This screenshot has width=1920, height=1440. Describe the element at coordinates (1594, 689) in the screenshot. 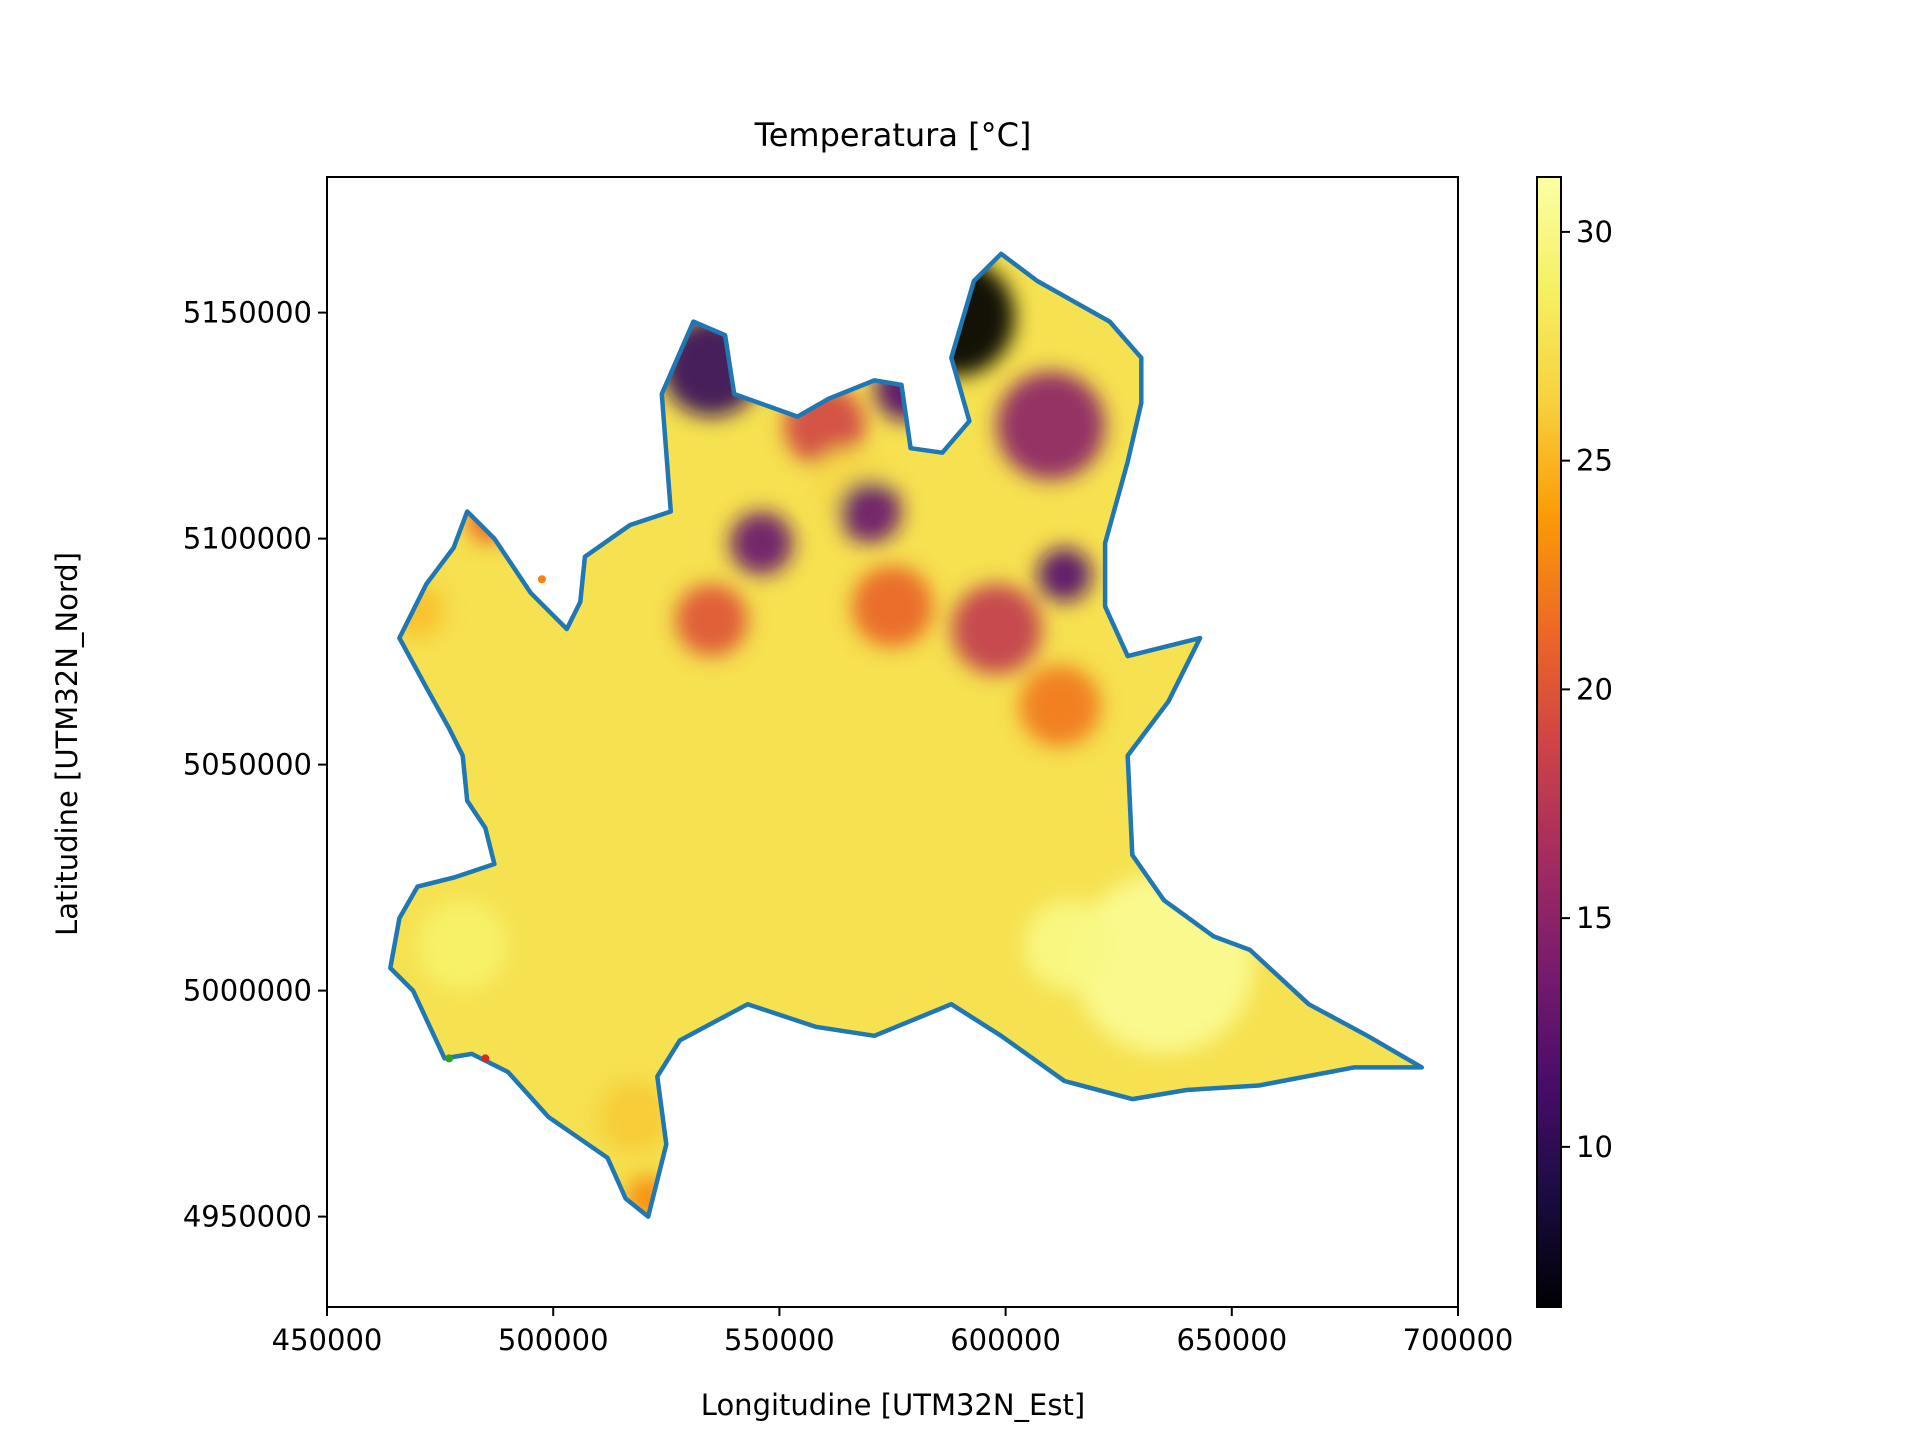

I see `colorbar-tick-label: 20` at that location.